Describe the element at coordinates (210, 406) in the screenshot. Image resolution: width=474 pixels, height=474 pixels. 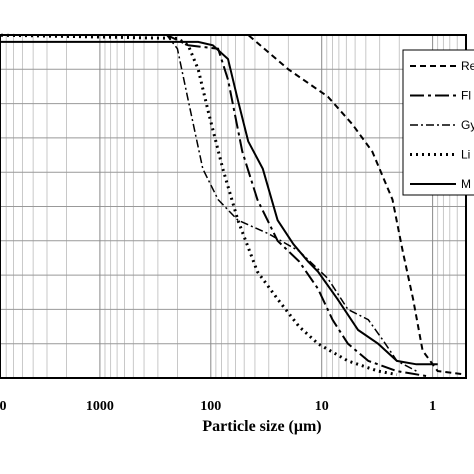
I see `x-tick-label: 100` at that location.